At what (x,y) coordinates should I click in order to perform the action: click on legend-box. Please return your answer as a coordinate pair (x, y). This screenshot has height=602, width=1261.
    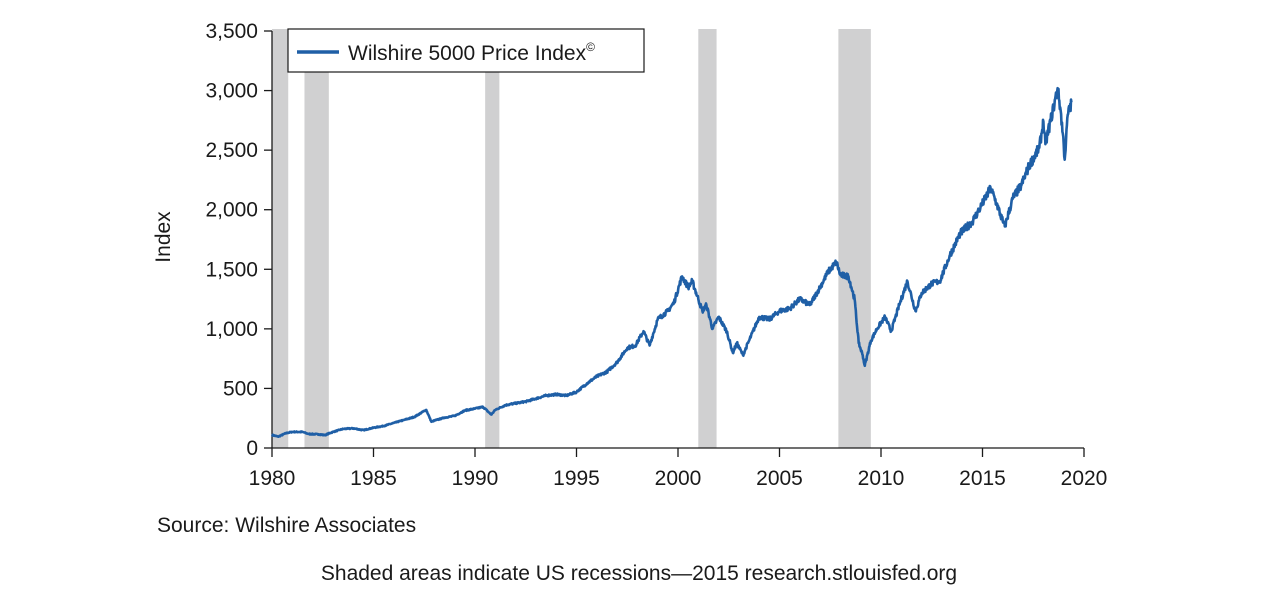
    Looking at the image, I should click on (466, 50).